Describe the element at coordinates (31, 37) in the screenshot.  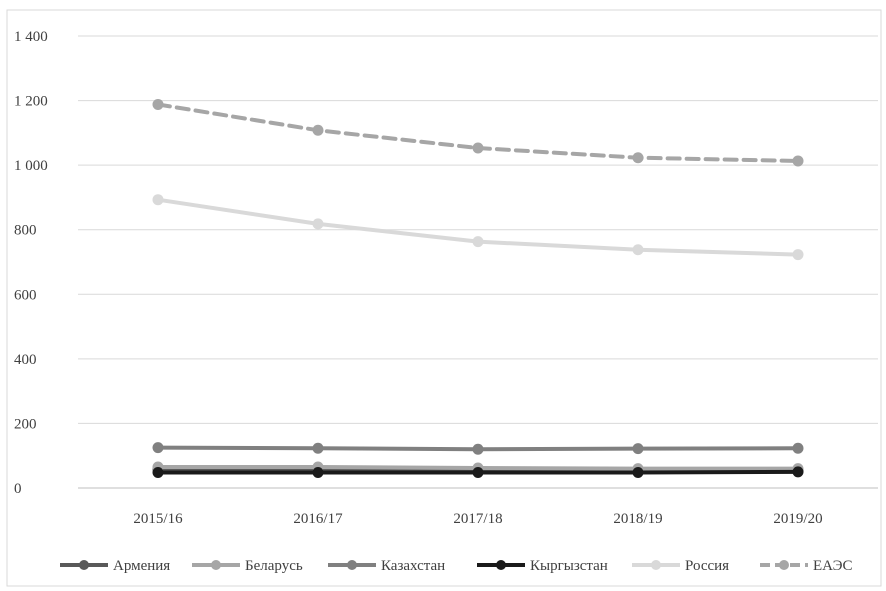
I see `y-tick-label: 1 400` at that location.